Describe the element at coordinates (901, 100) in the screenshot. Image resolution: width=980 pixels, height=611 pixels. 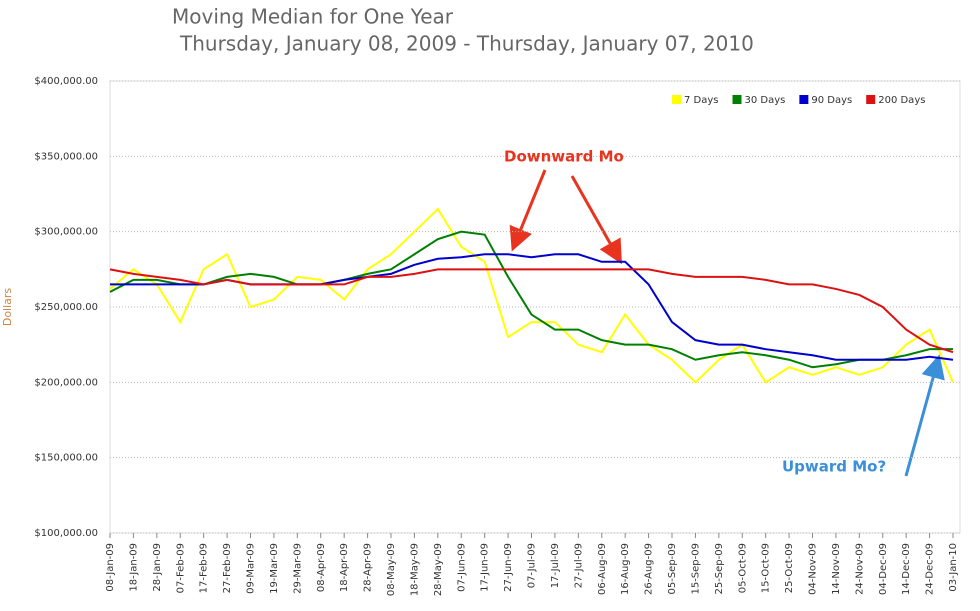
I see `legend-label: 200 Days` at that location.